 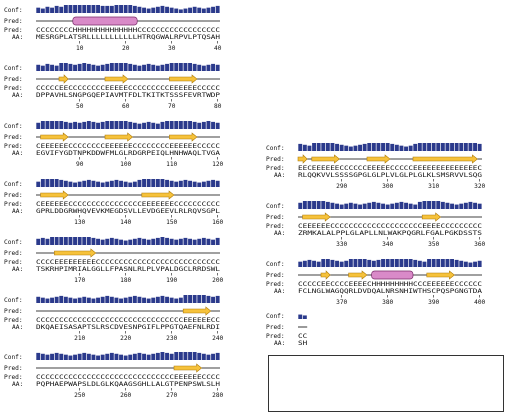 What do you see at coordinates (128, 377) in the screenshot?
I see `pred-sequence: CCCCCCCCCCCCCCCCCCCCCCCCCCCCCCEEEEEECCCC` at bounding box center [128, 377].